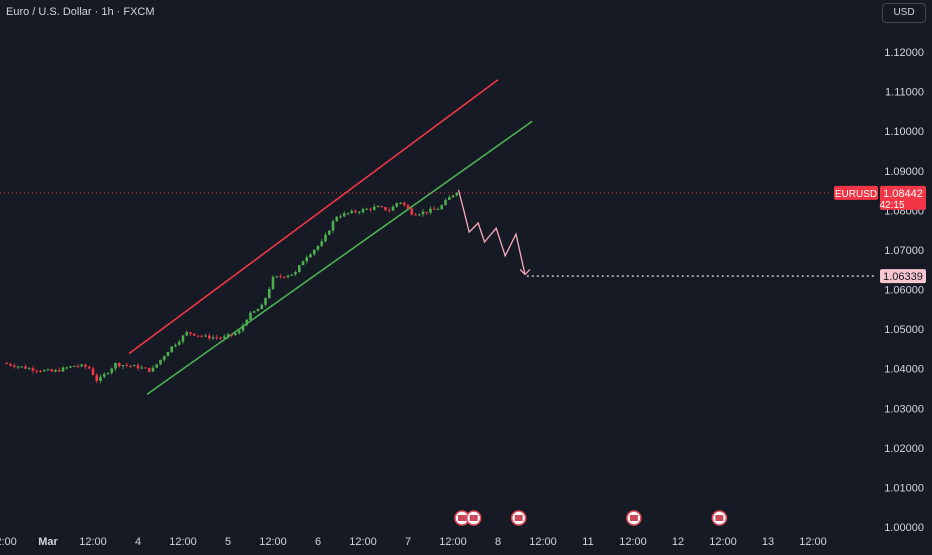 The width and height of the screenshot is (932, 555). Describe the element at coordinates (408, 542) in the screenshot. I see `x-tick-label: 7` at that location.